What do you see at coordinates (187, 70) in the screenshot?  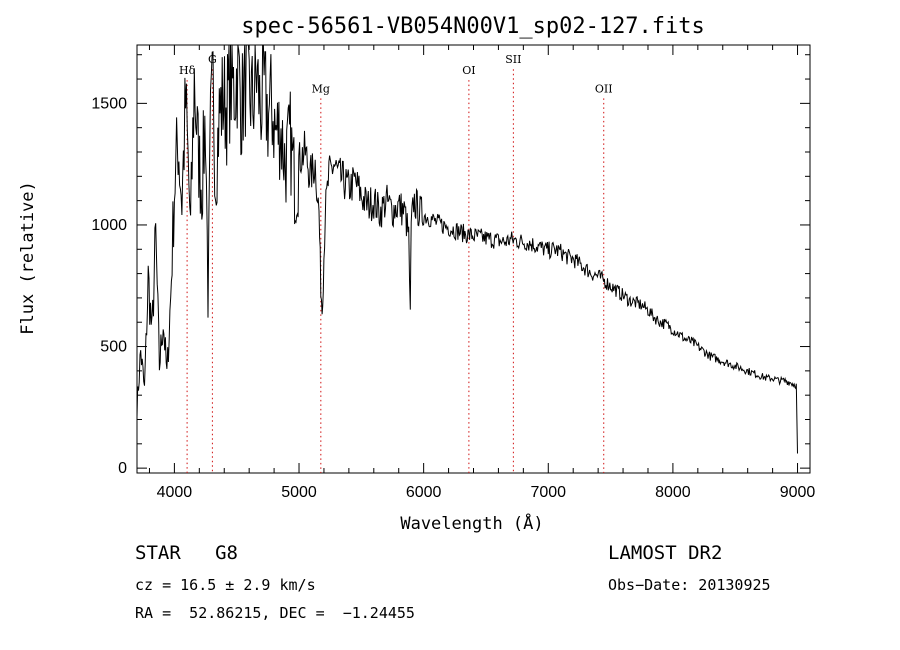 I see `line-marker-label: Hδ` at bounding box center [187, 70].